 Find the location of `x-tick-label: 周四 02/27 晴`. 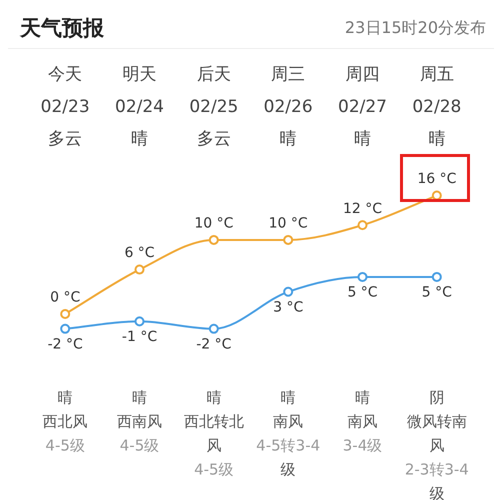

x-tick-label: 周四 02/27 晴 is located at coordinates (362, 107).